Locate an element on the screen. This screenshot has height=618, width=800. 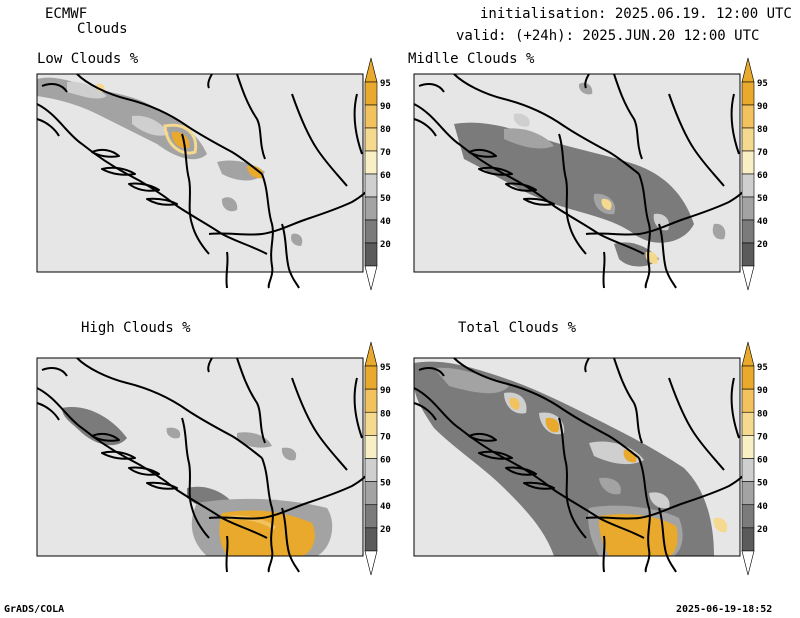
footer-software: GrADS/COLA is located at coordinates (34, 609).